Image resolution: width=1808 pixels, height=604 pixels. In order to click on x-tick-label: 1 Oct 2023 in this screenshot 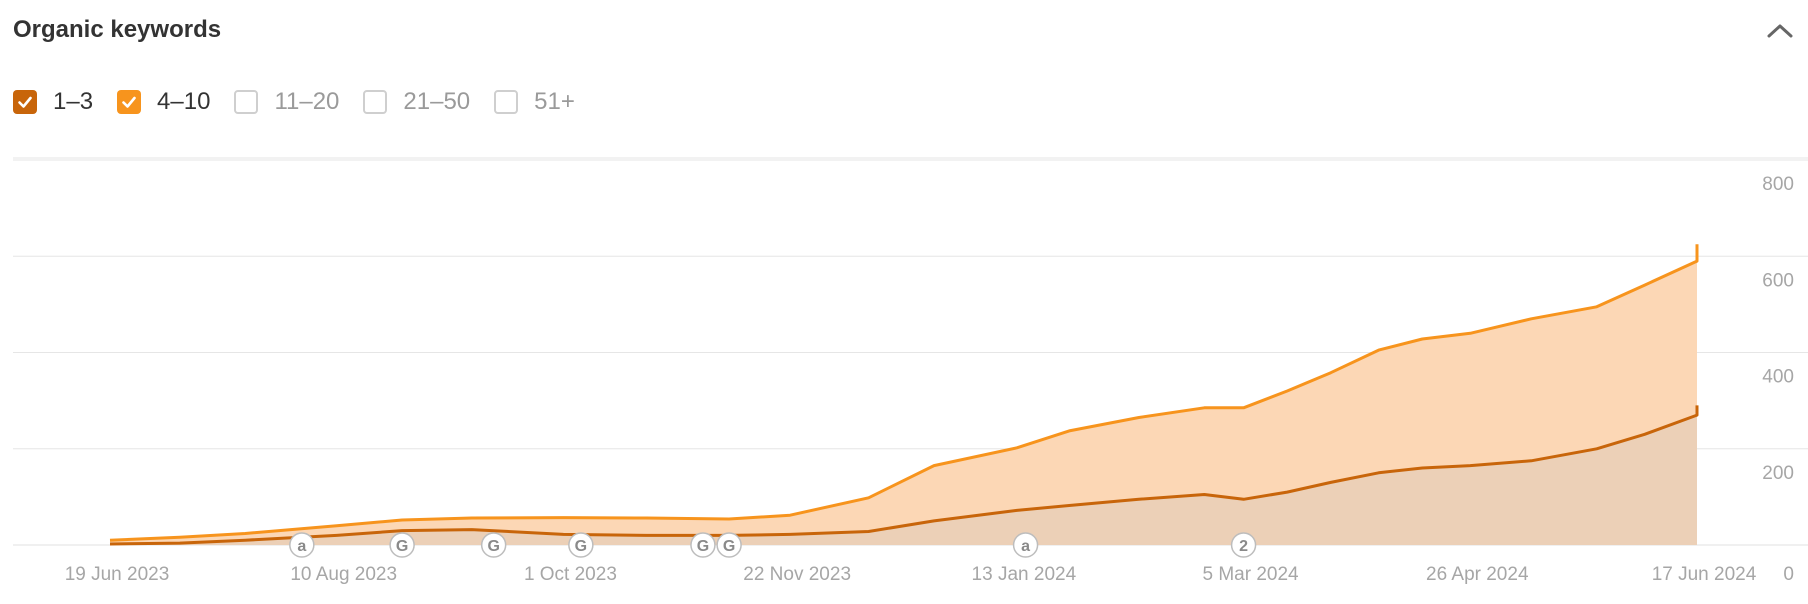, I will do `click(570, 574)`.